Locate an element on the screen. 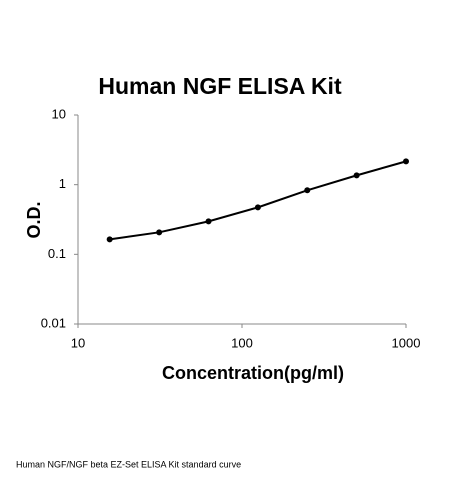 This screenshot has height=480, width=450. chart-title: Human NGF ELISA Kit is located at coordinates (220, 86).